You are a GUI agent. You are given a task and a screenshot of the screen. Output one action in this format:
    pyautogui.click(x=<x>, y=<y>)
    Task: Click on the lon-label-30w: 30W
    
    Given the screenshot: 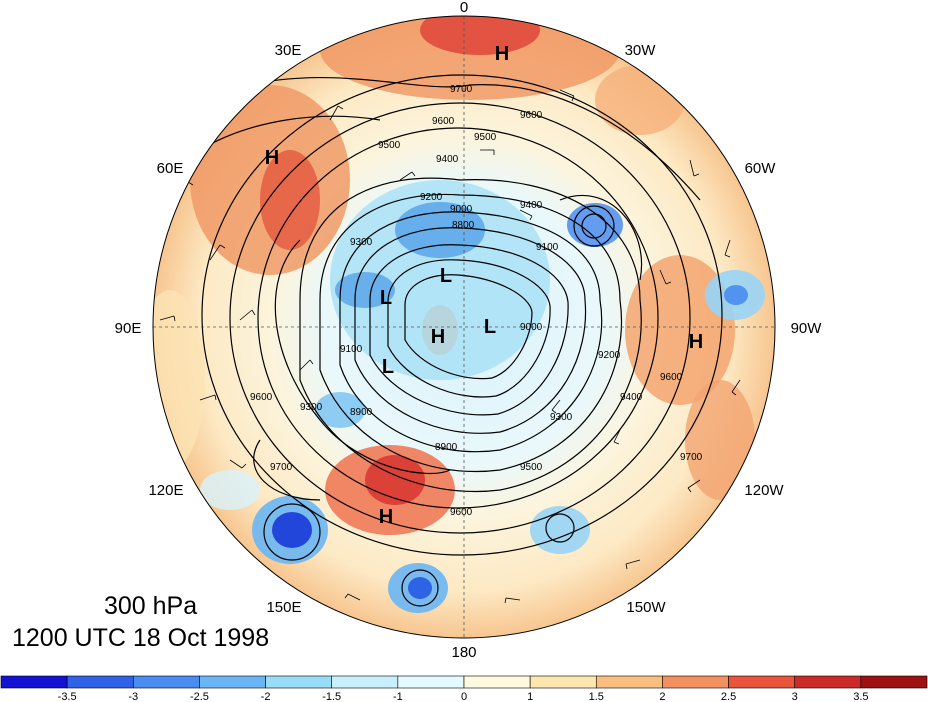 What is the action you would take?
    pyautogui.click(x=641, y=50)
    